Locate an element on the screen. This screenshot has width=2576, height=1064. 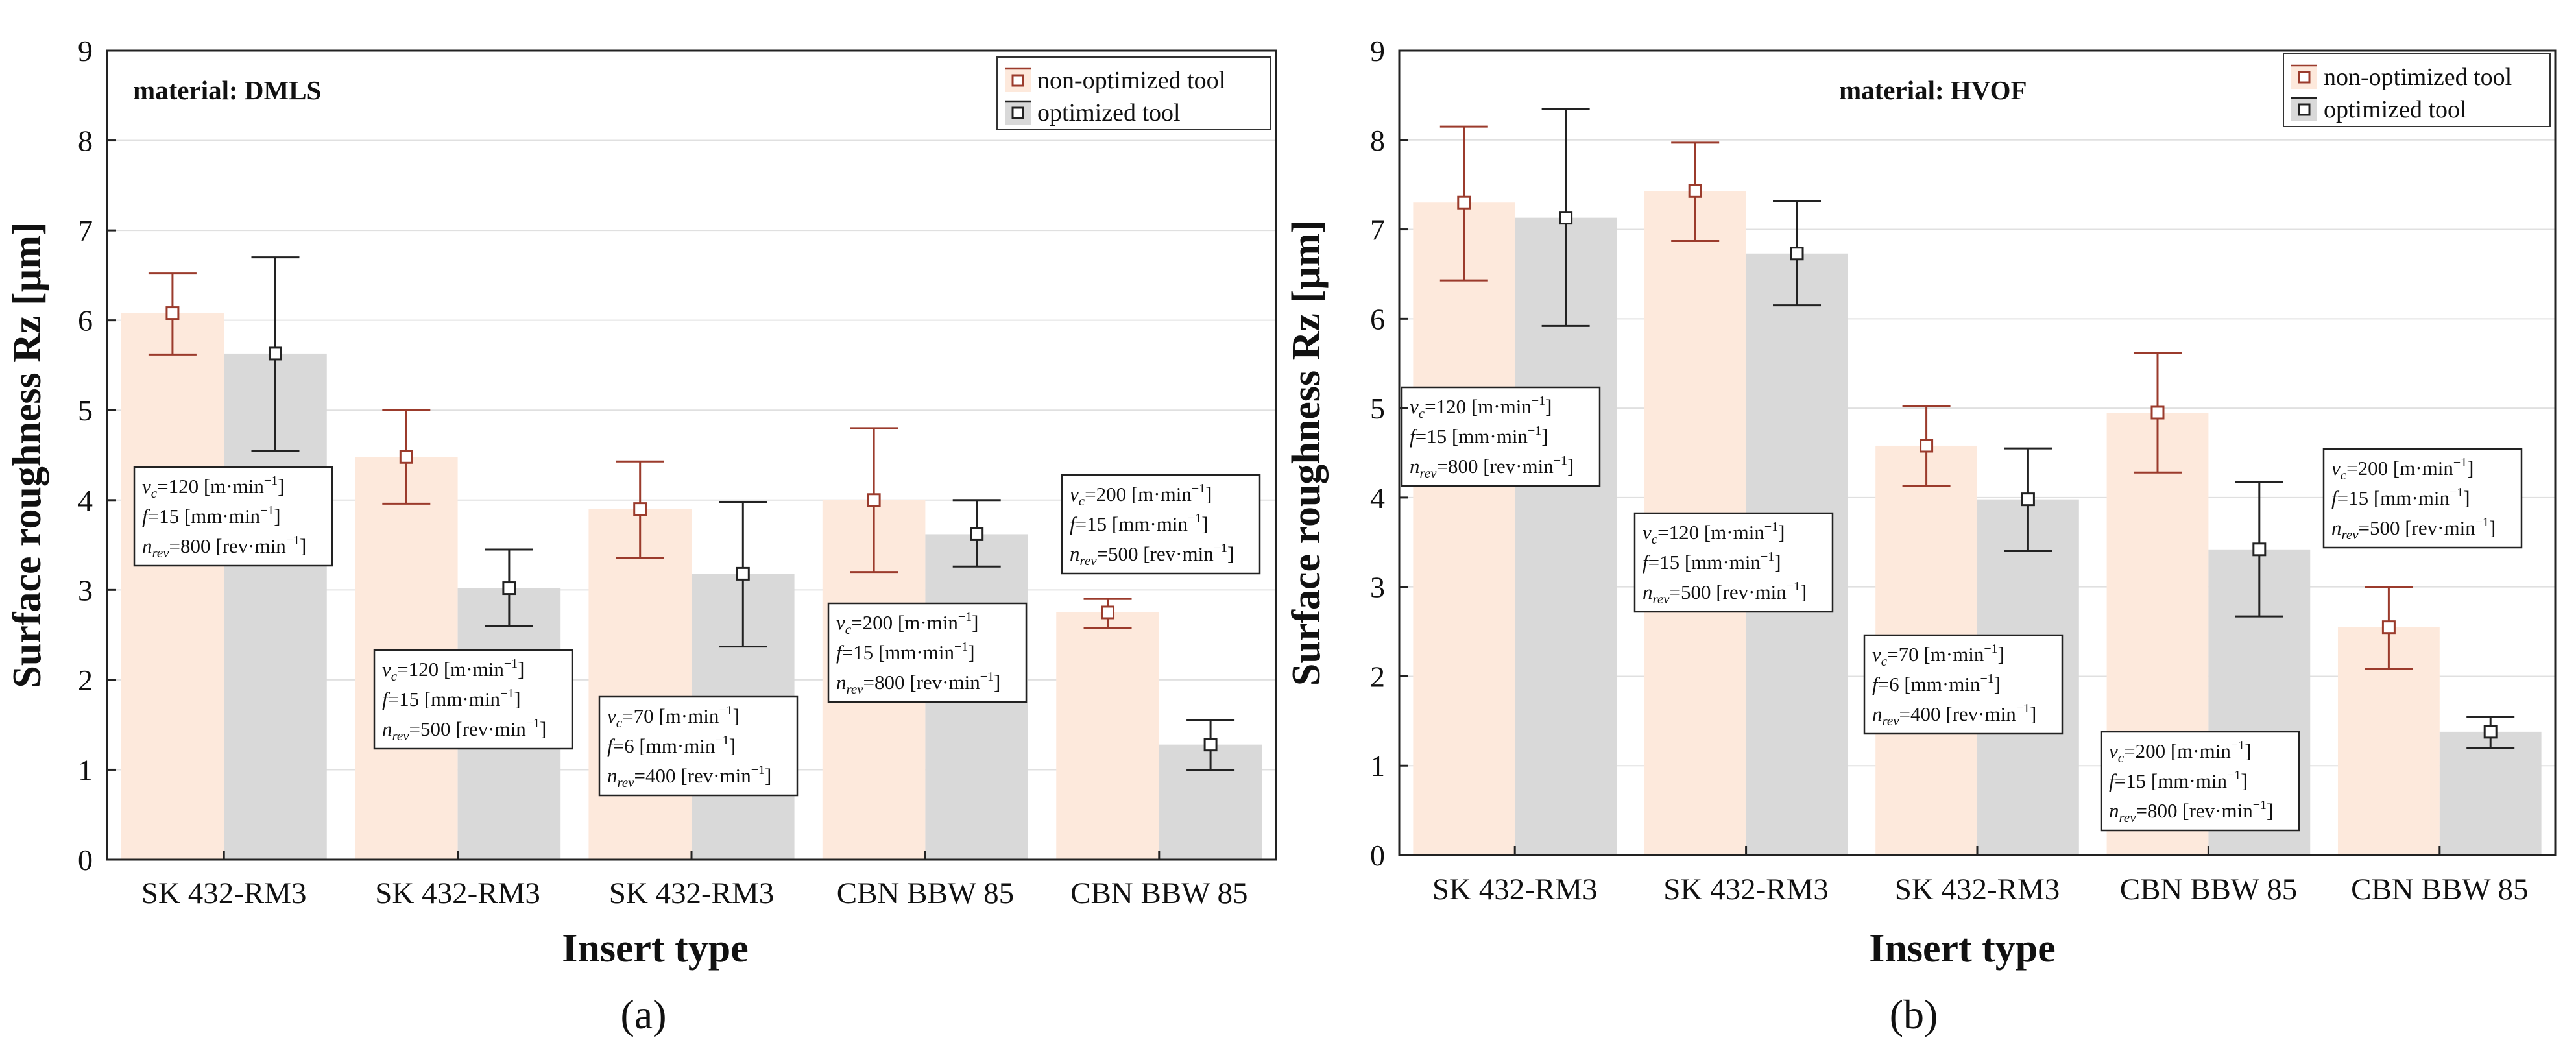
y-tick-label: 0 is located at coordinates (1377, 855).